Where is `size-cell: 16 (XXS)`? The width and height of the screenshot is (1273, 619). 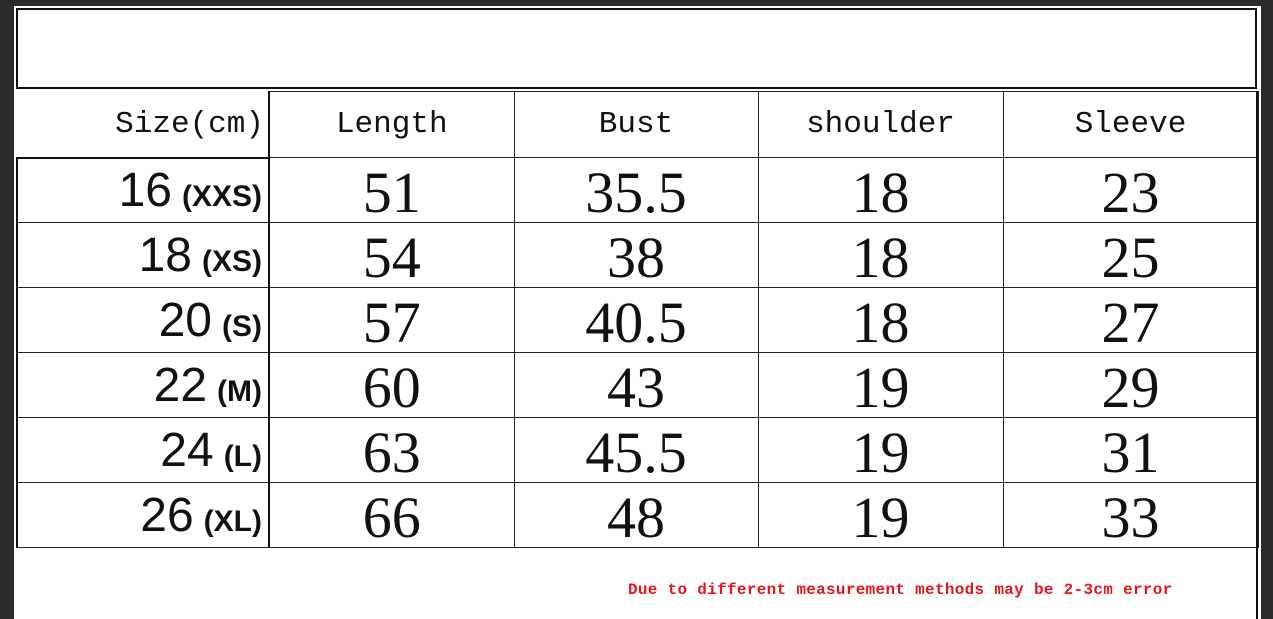
size-cell: 16 (XXS) is located at coordinates (143, 190).